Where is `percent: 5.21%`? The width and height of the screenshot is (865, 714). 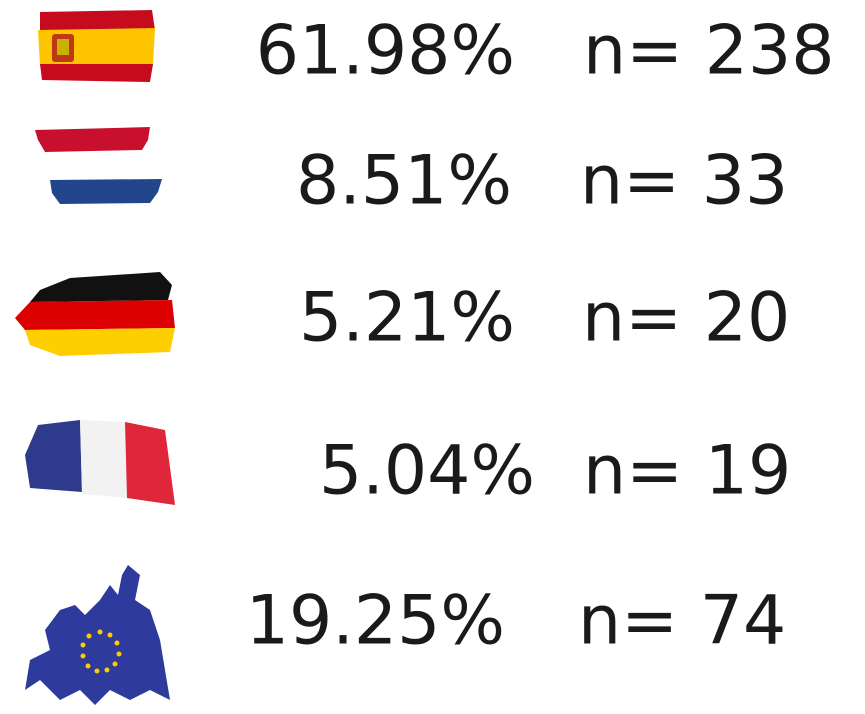
percent: 5.21% is located at coordinates (407, 318).